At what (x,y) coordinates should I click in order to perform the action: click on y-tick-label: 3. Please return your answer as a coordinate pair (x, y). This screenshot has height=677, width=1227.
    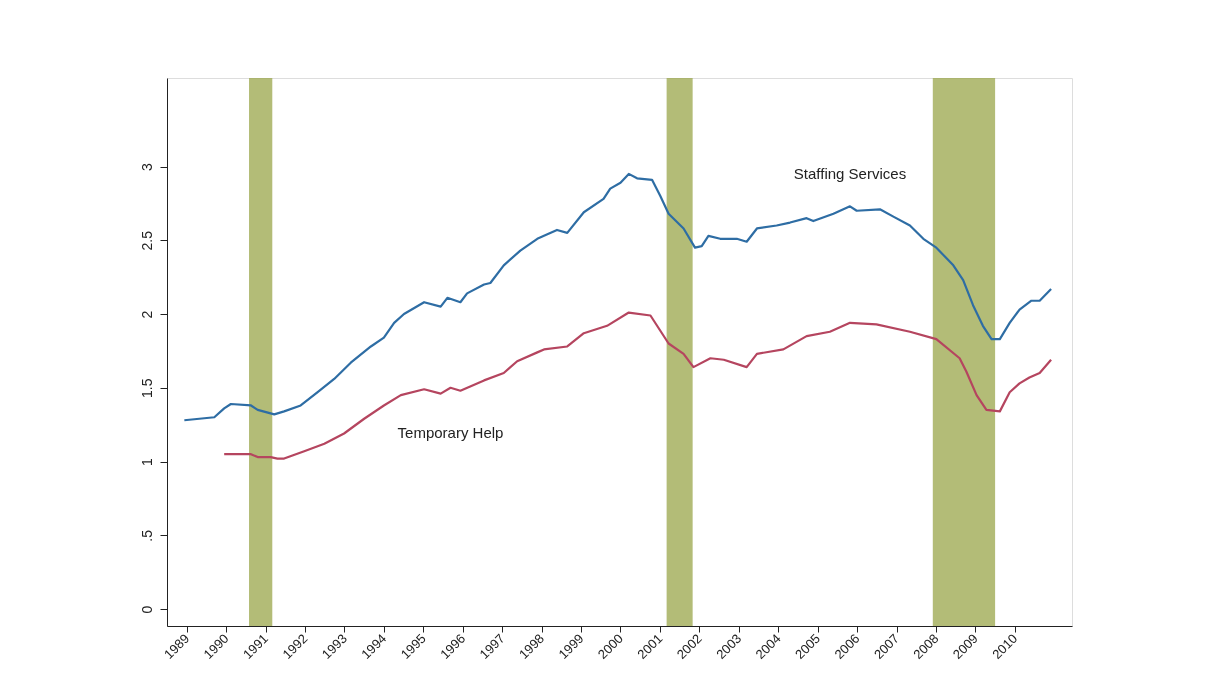
    Looking at the image, I should click on (146, 166).